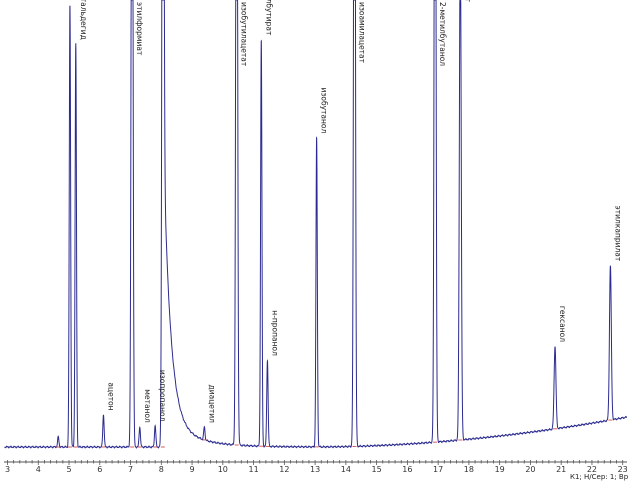  Describe the element at coordinates (346, 469) in the screenshot. I see `x-tick-label: 14` at that location.